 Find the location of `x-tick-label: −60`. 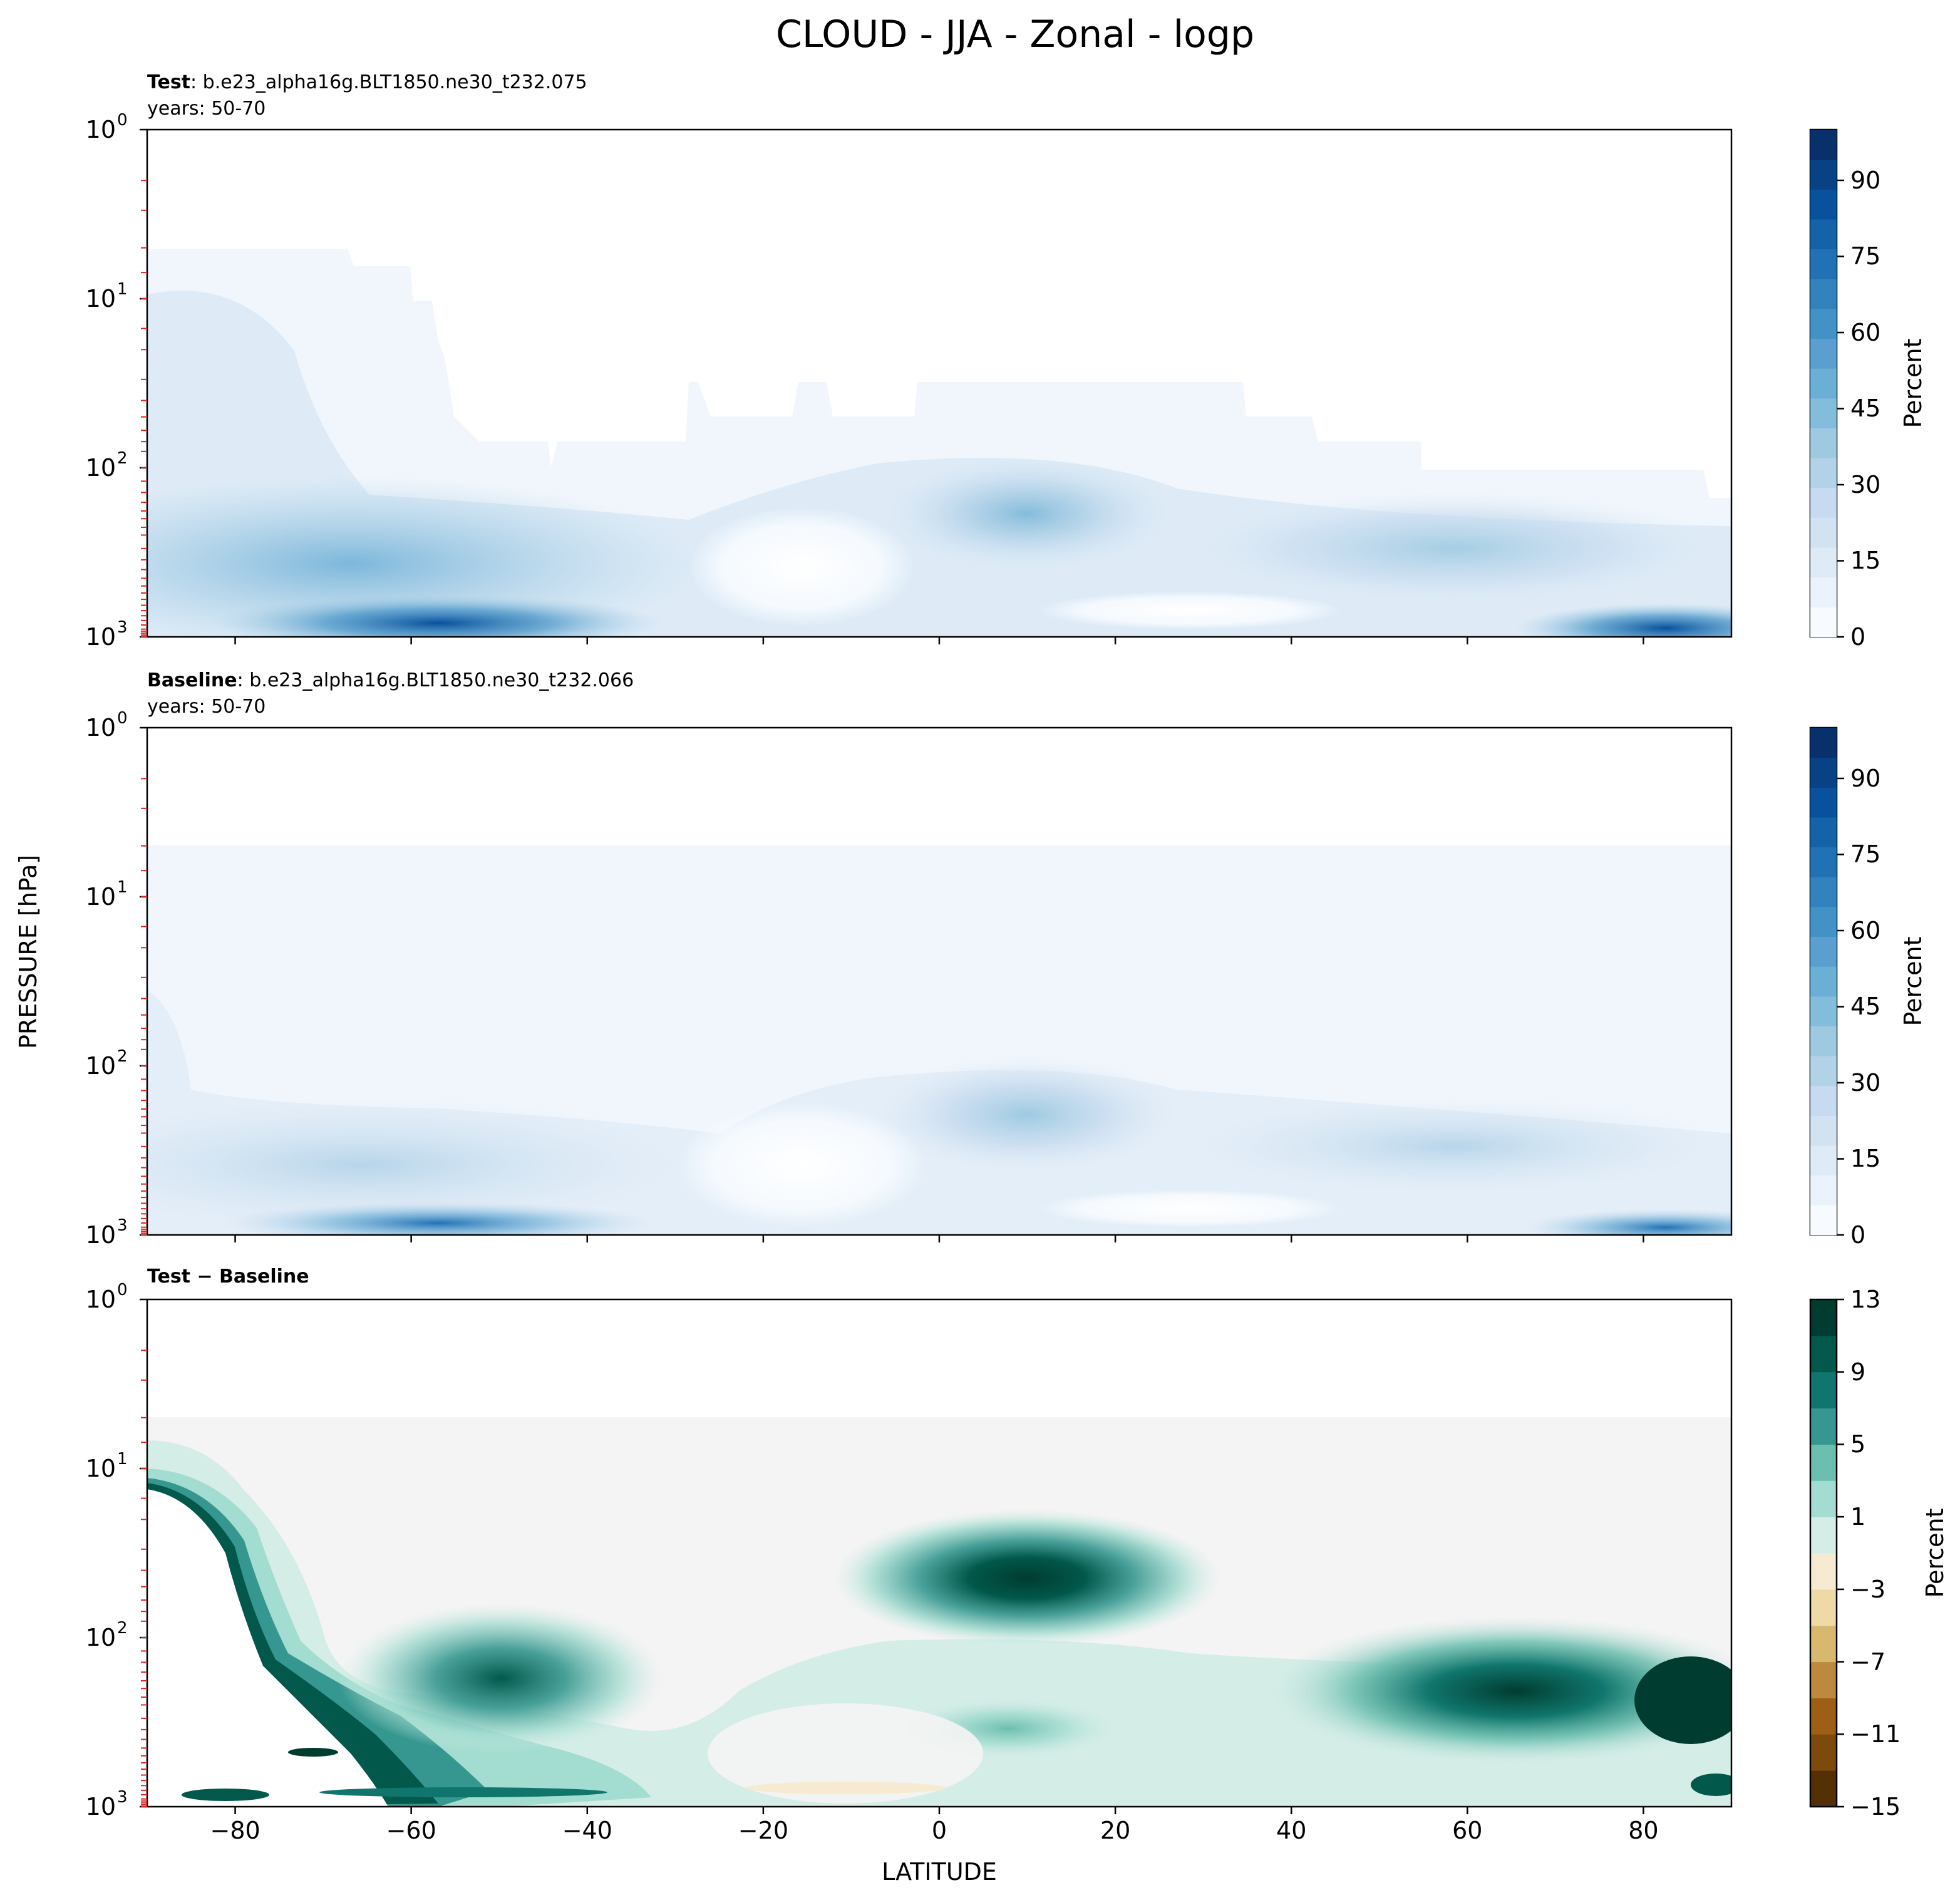

x-tick-label: −60 is located at coordinates (411, 1830).